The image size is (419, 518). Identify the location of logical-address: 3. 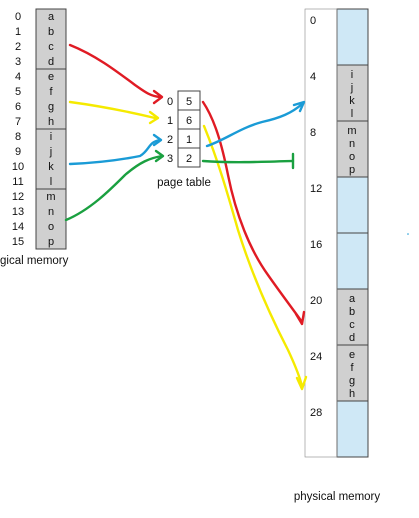
(18, 62).